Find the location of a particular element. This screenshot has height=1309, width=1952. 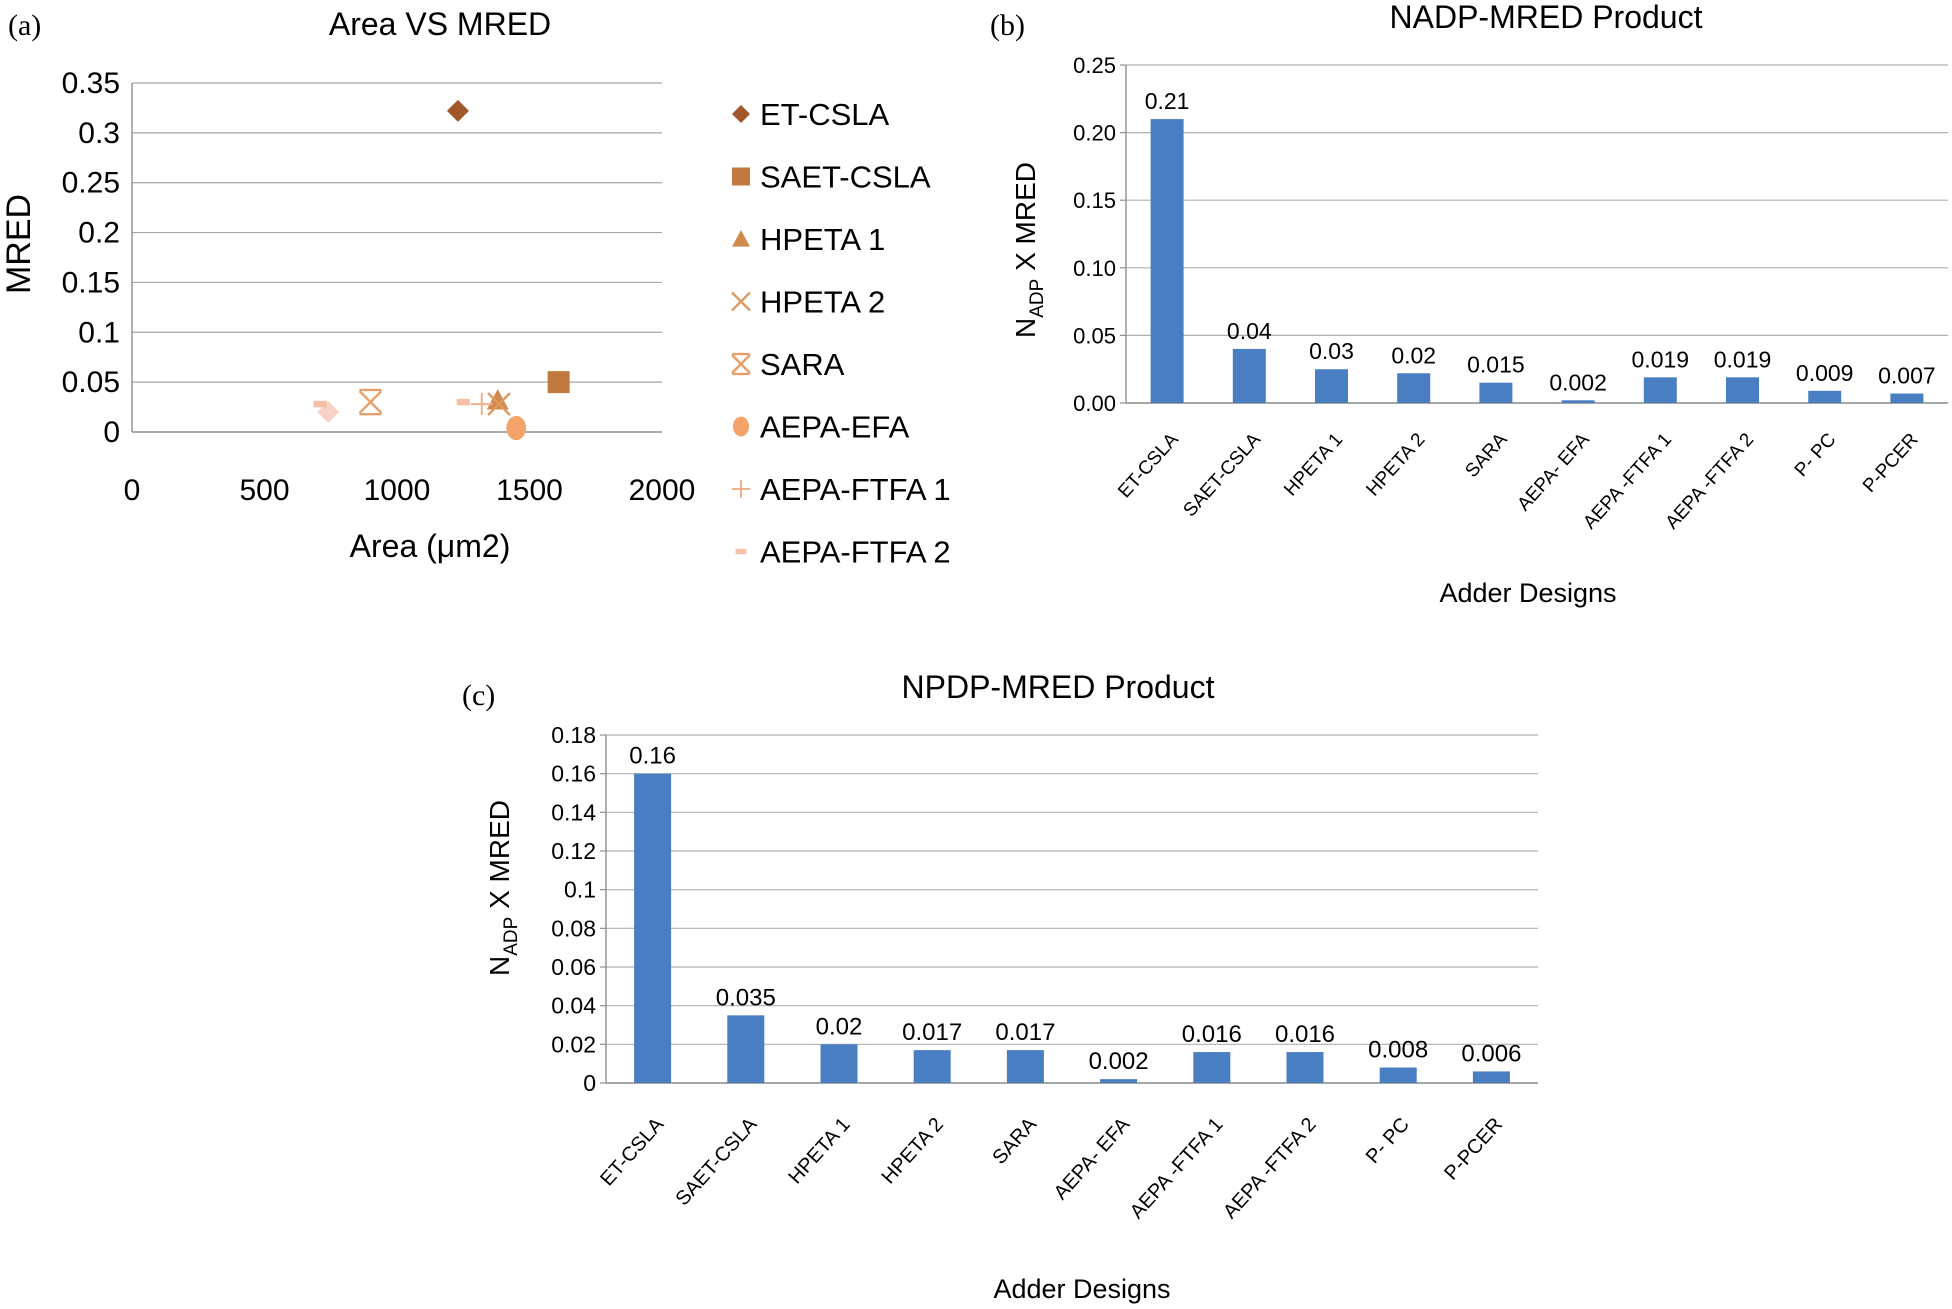

panel-a-label: (a) is located at coordinates (24, 25).